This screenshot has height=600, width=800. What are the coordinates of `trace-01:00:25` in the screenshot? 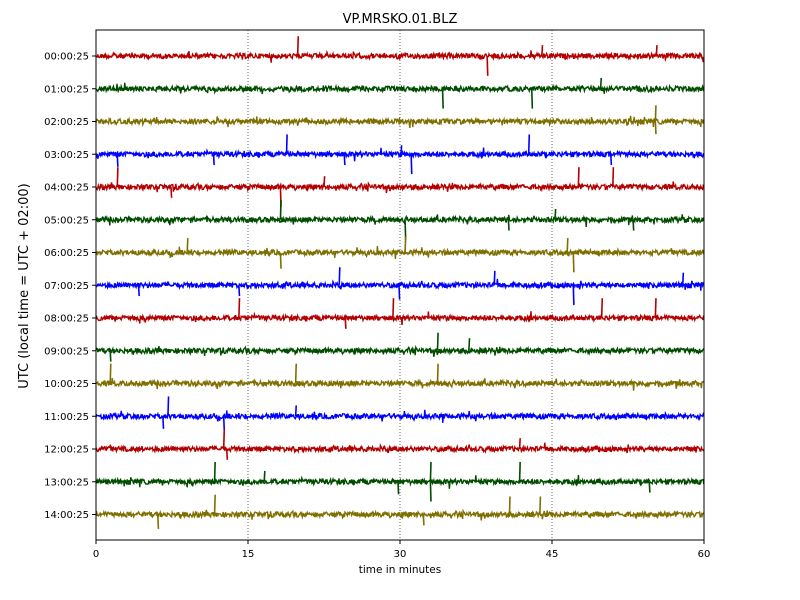 It's located at (400, 88).